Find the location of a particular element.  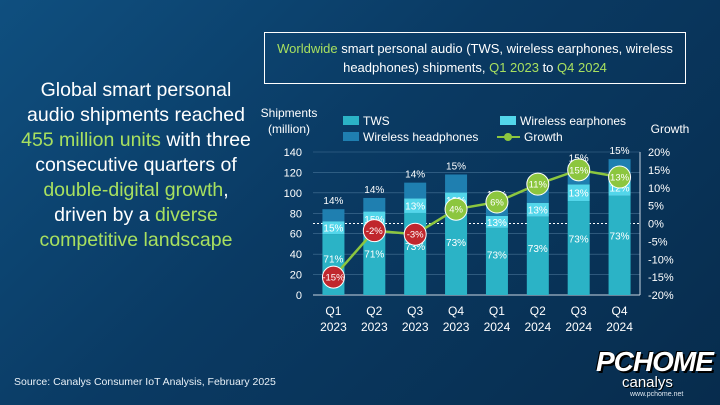

brand-watermark: PCHOME canalys www.pchome.net is located at coordinates (655, 373).